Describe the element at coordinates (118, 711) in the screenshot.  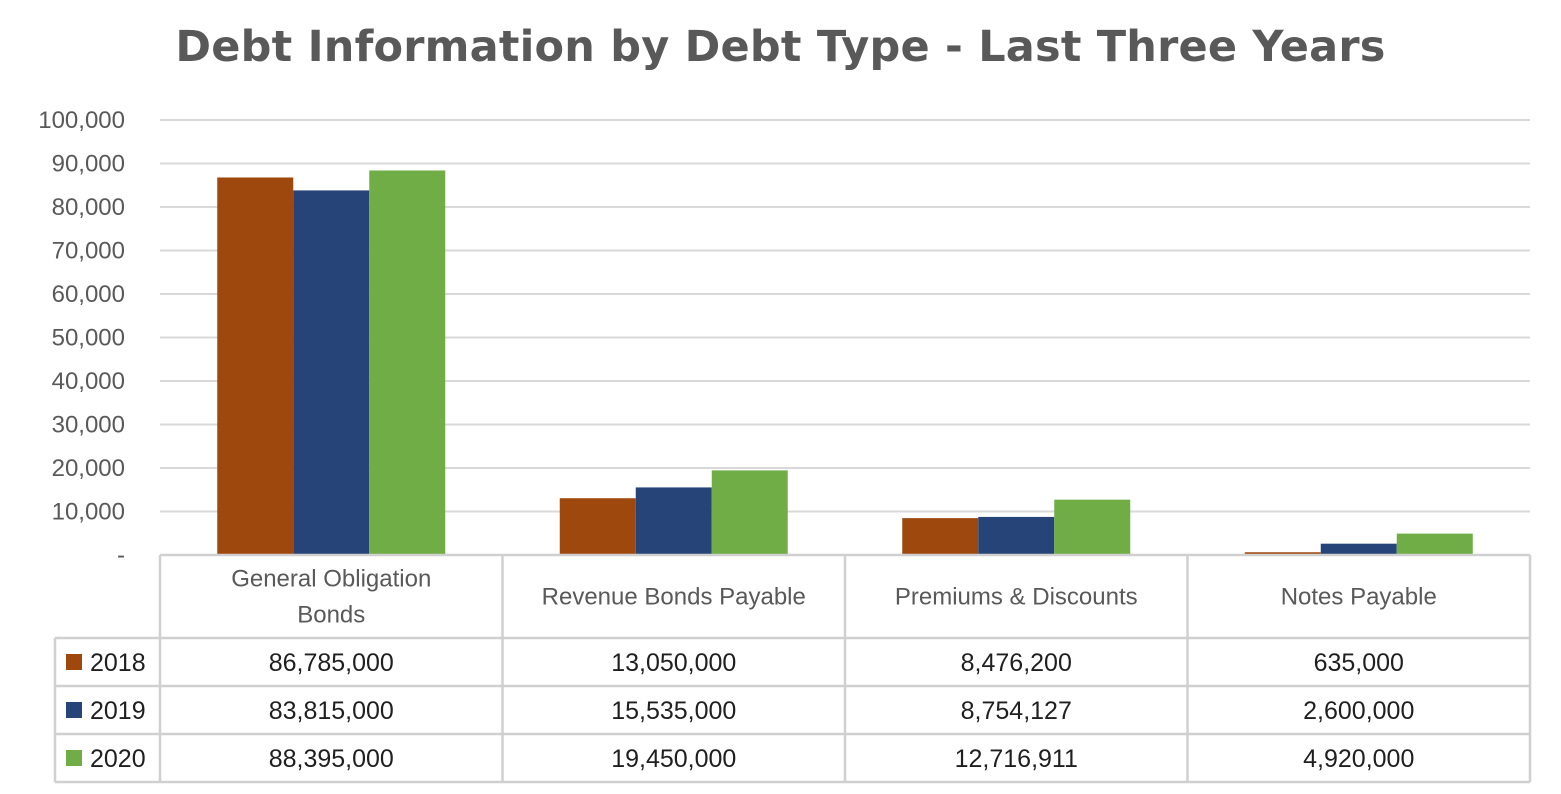
I see `legend-label: 2019` at that location.